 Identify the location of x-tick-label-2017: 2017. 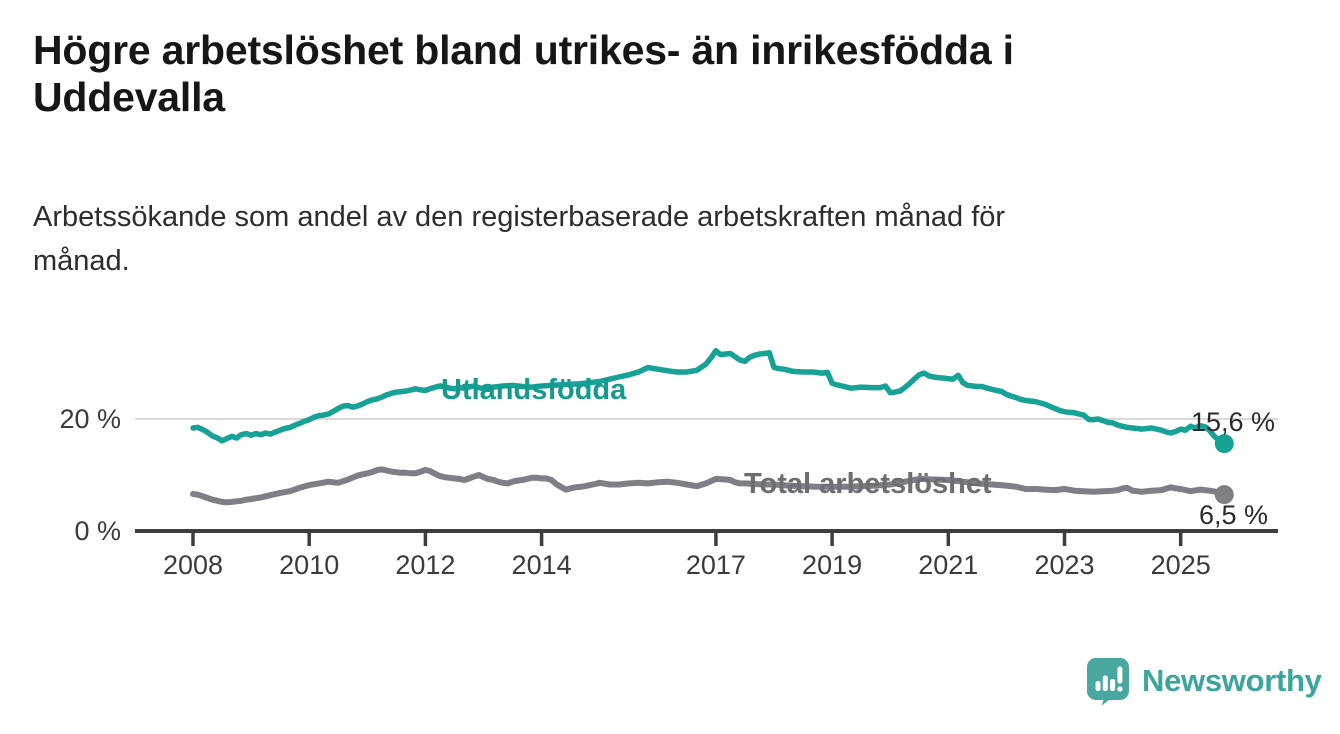
(716, 565).